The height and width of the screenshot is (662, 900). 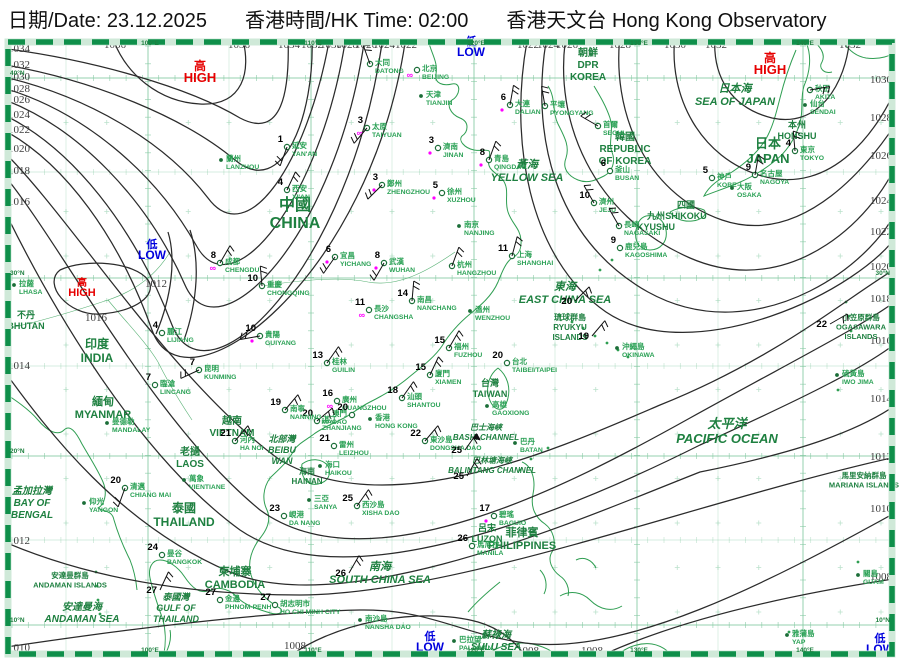 I want to click on city-name-zh: 南沙島, so click(x=376, y=618).